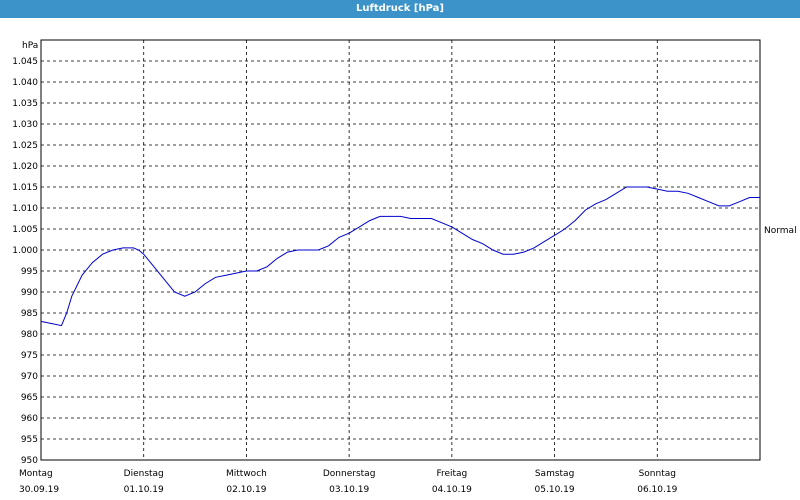 The height and width of the screenshot is (500, 800). Describe the element at coordinates (29, 440) in the screenshot. I see `y-tick-label: 955` at that location.